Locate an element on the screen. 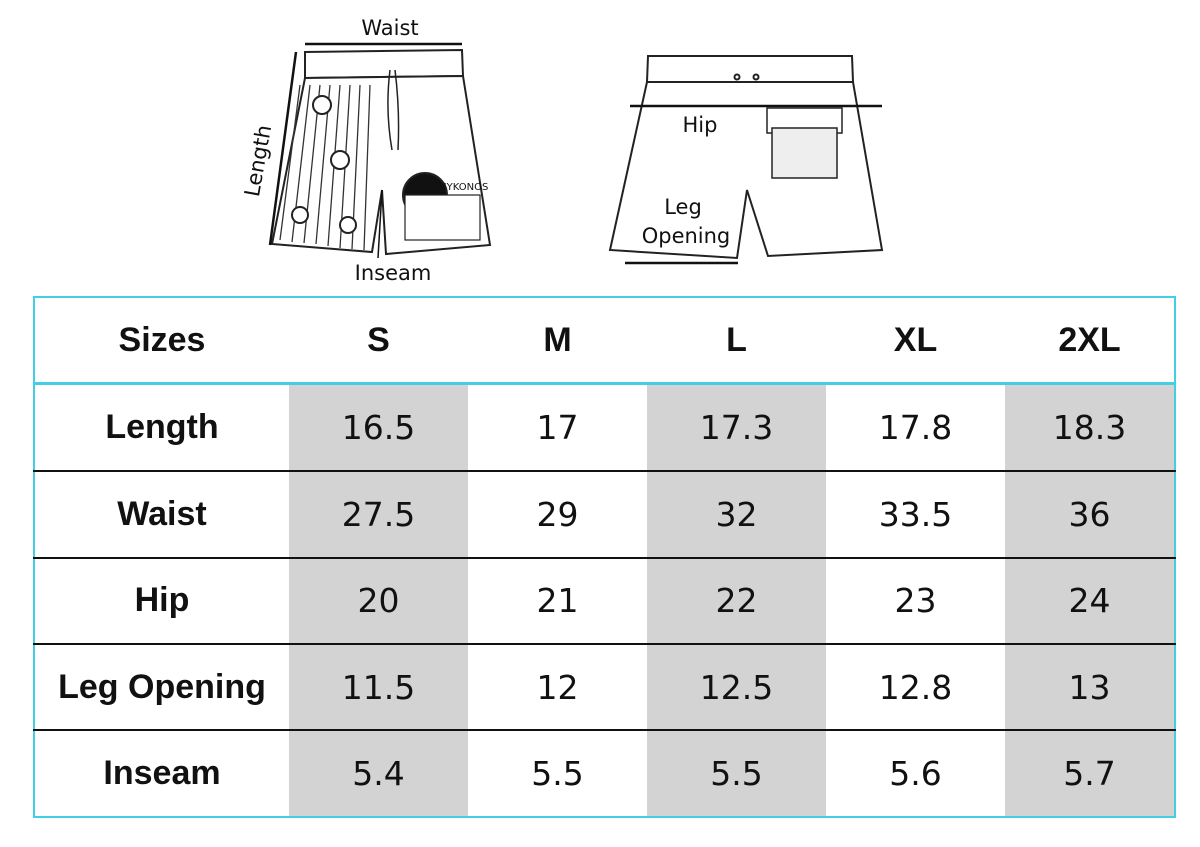 The height and width of the screenshot is (847, 1200). cell: 33.5 is located at coordinates (915, 514).